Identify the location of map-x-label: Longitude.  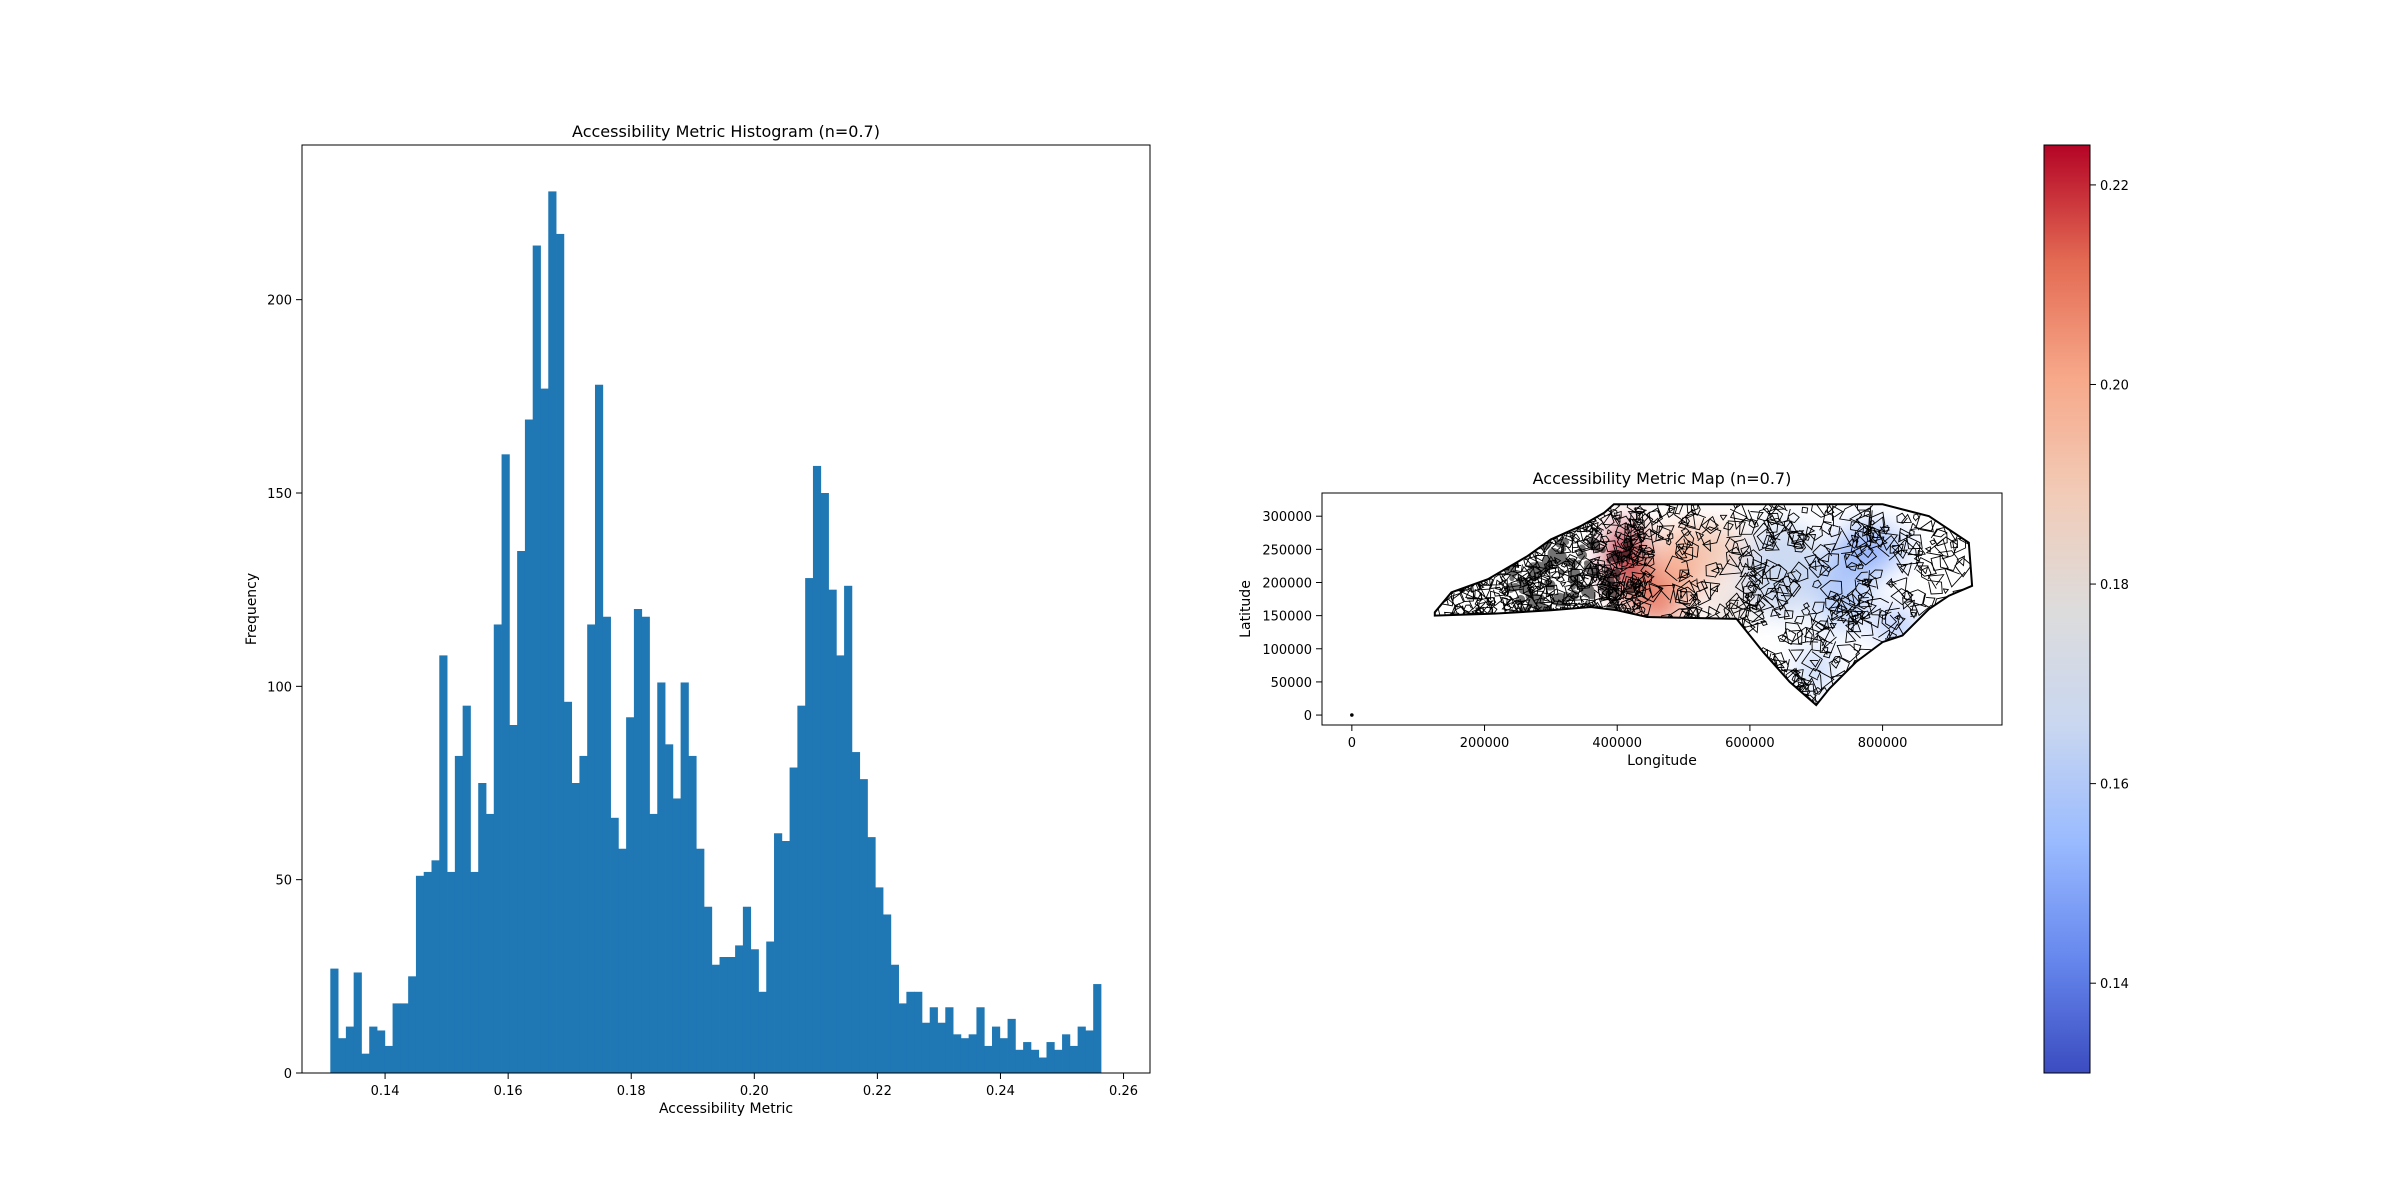
(1662, 761).